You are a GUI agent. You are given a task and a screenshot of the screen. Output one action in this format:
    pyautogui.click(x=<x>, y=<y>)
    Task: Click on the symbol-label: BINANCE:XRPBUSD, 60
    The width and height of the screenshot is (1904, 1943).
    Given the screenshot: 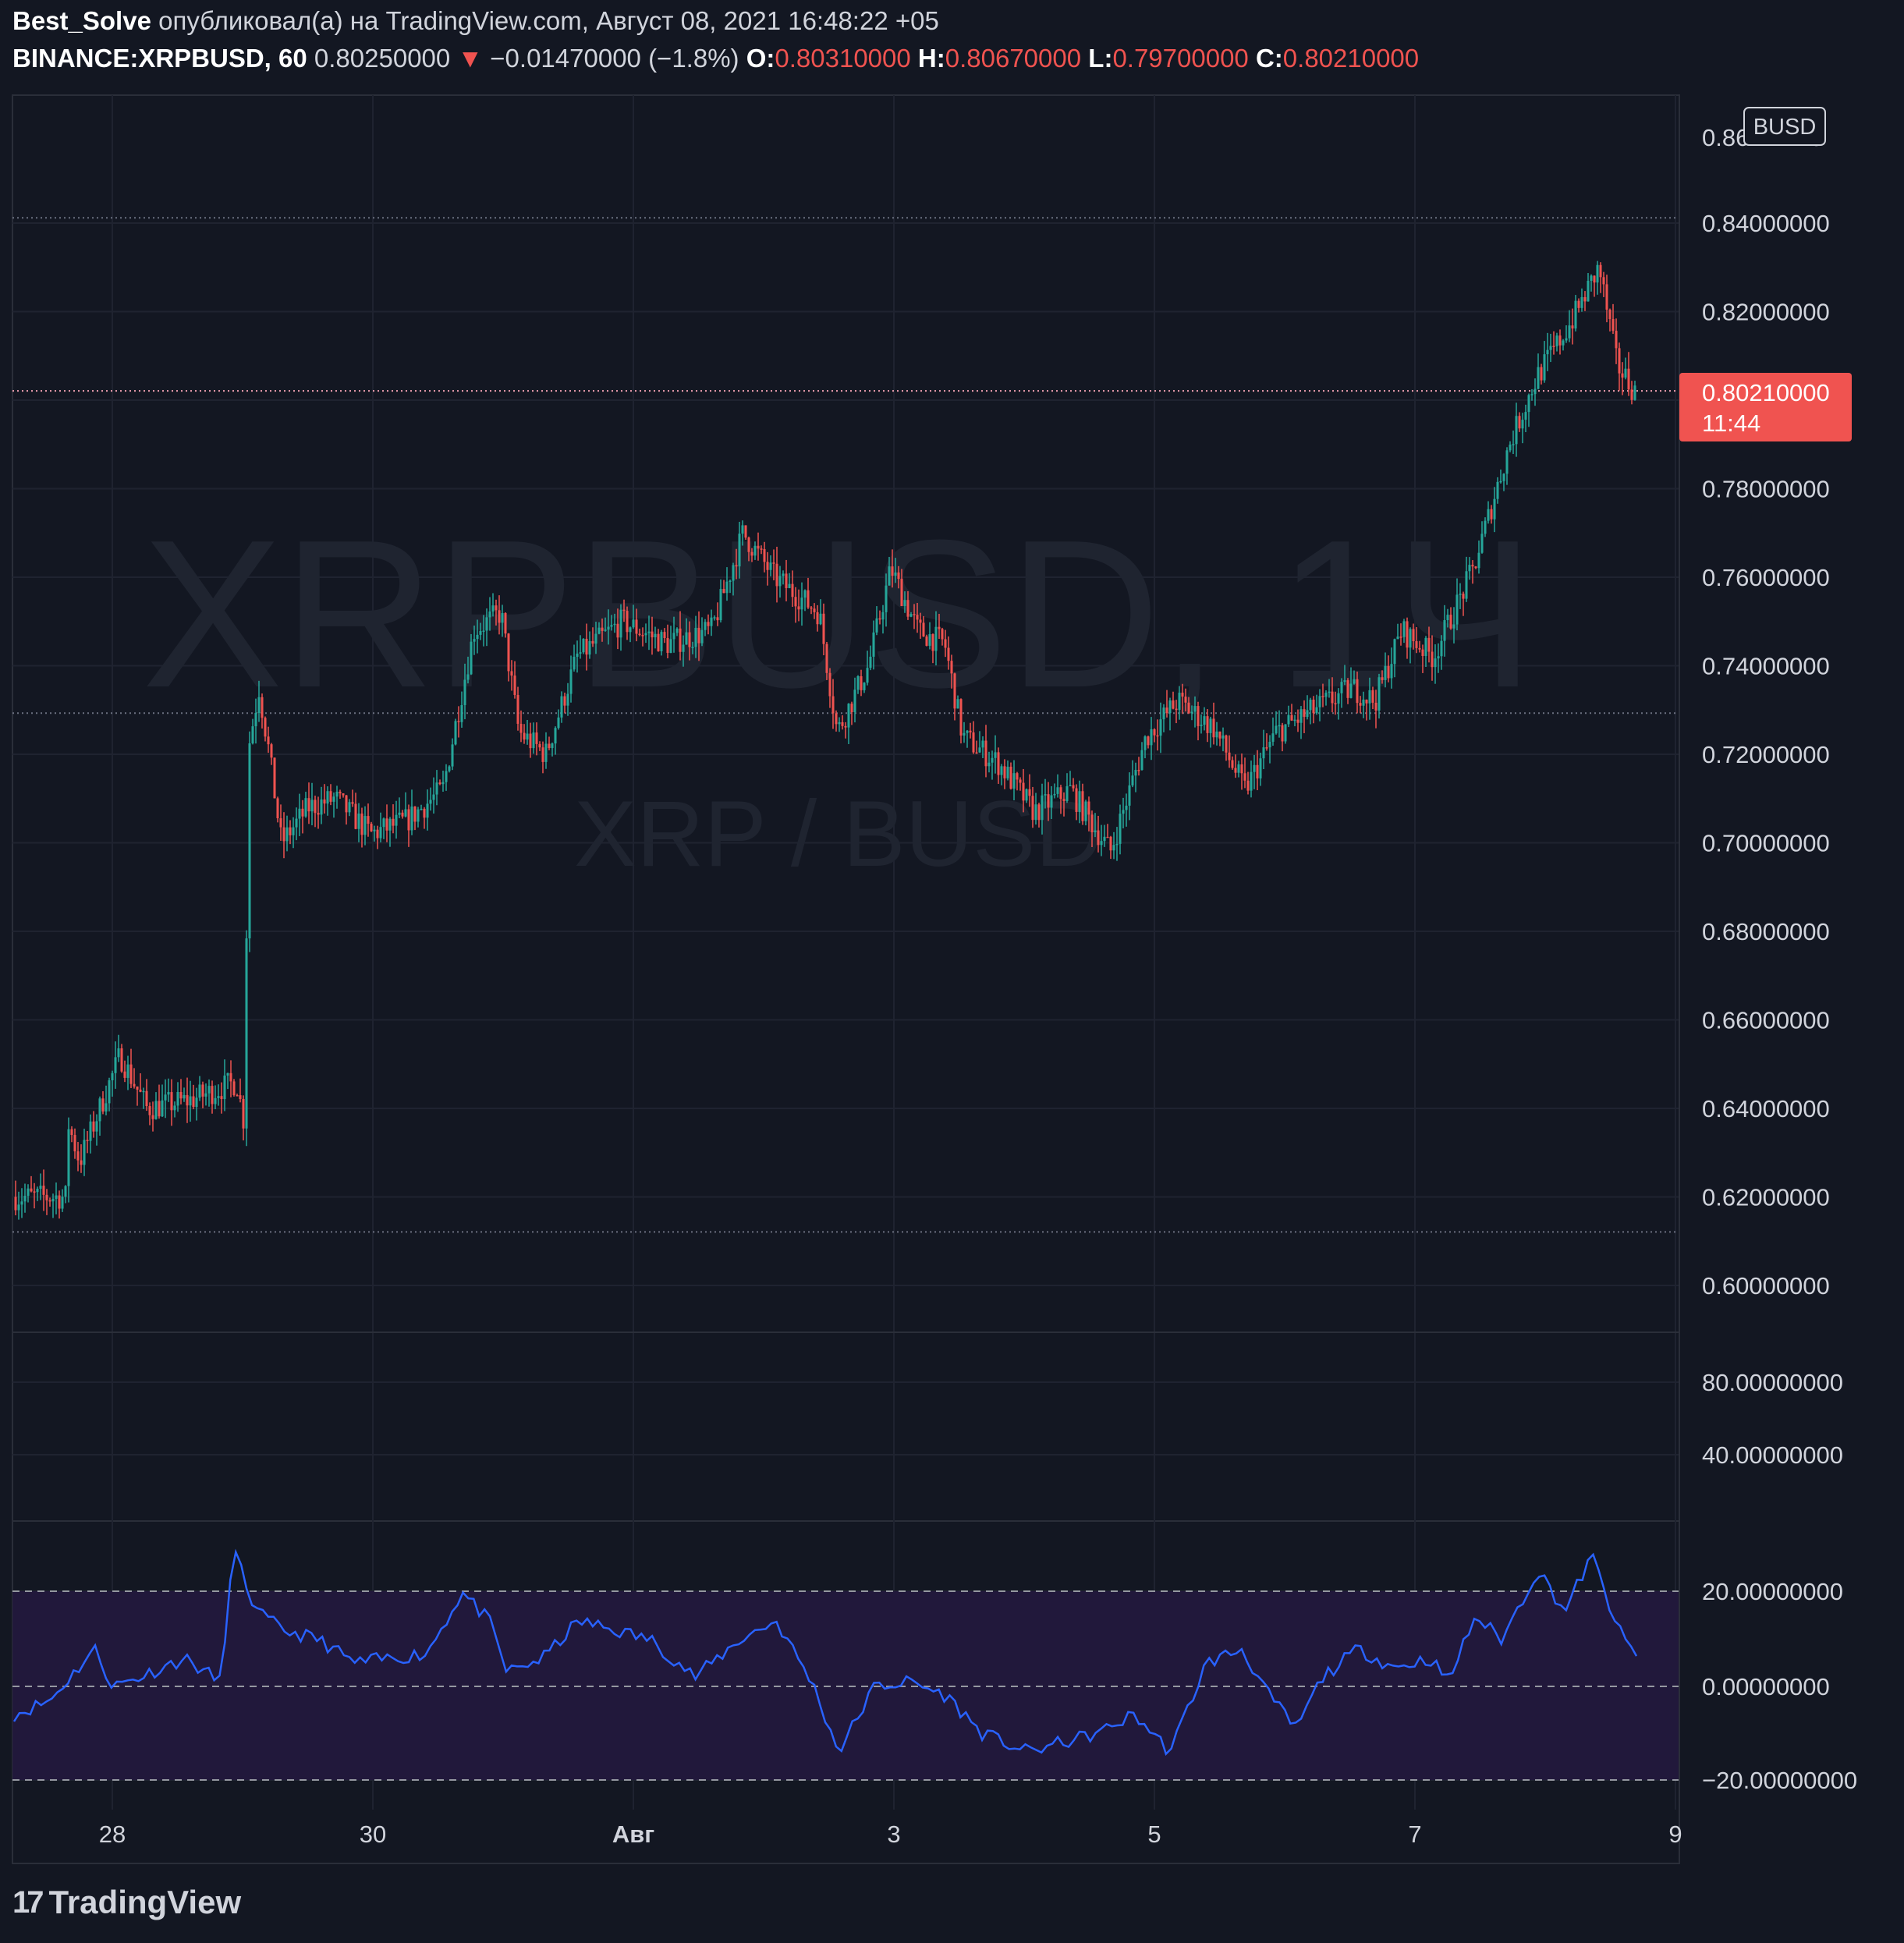 What is the action you would take?
    pyautogui.click(x=159, y=59)
    